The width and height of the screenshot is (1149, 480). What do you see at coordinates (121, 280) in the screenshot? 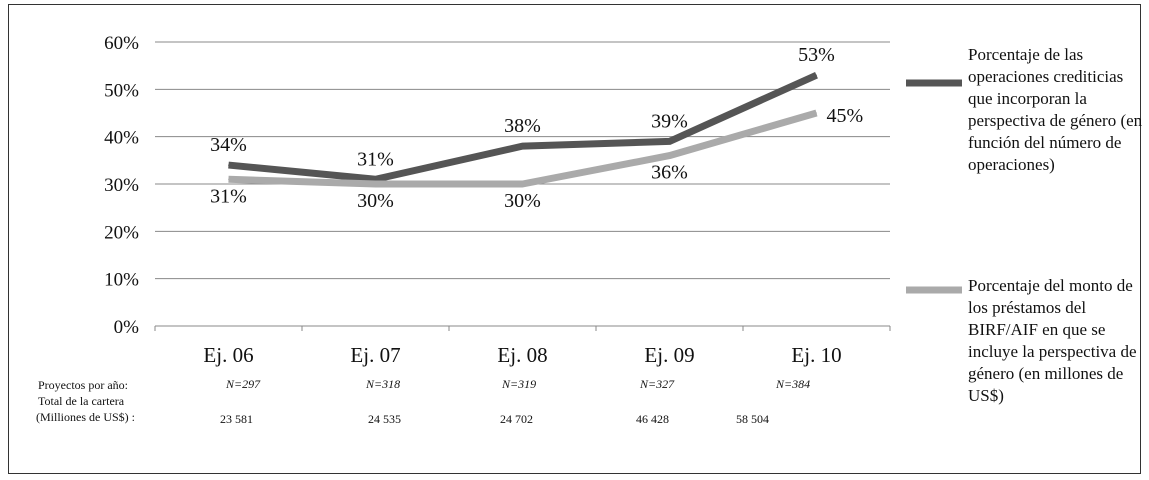
I see `y-tick-label: 10%` at bounding box center [121, 280].